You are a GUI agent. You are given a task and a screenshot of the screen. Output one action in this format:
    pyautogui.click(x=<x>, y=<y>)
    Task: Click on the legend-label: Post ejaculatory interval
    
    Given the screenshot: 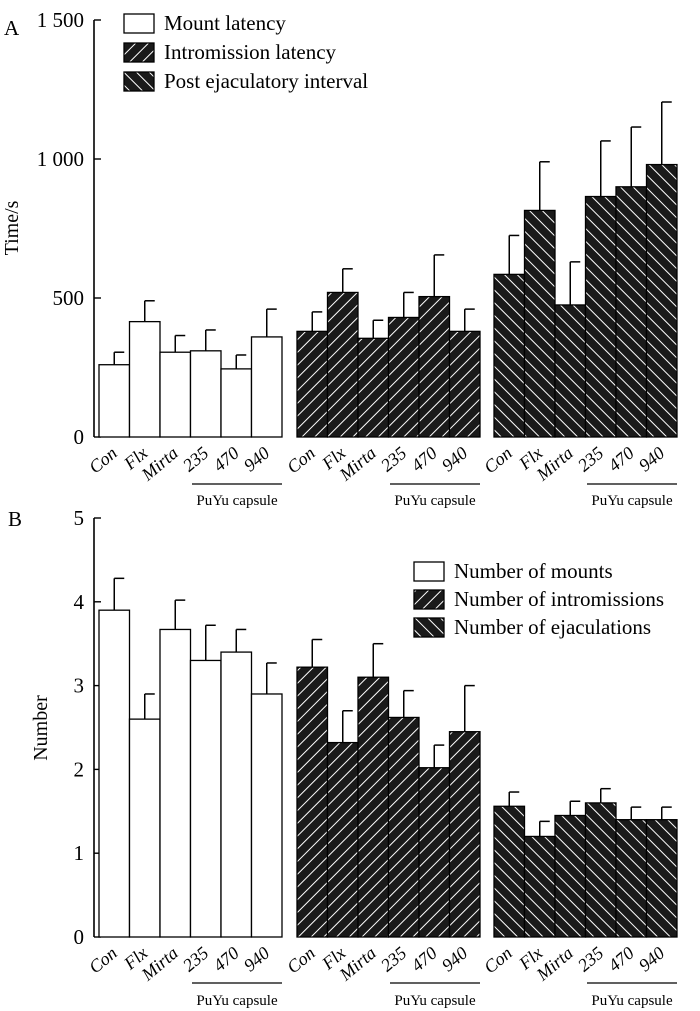 What is the action you would take?
    pyautogui.click(x=266, y=81)
    